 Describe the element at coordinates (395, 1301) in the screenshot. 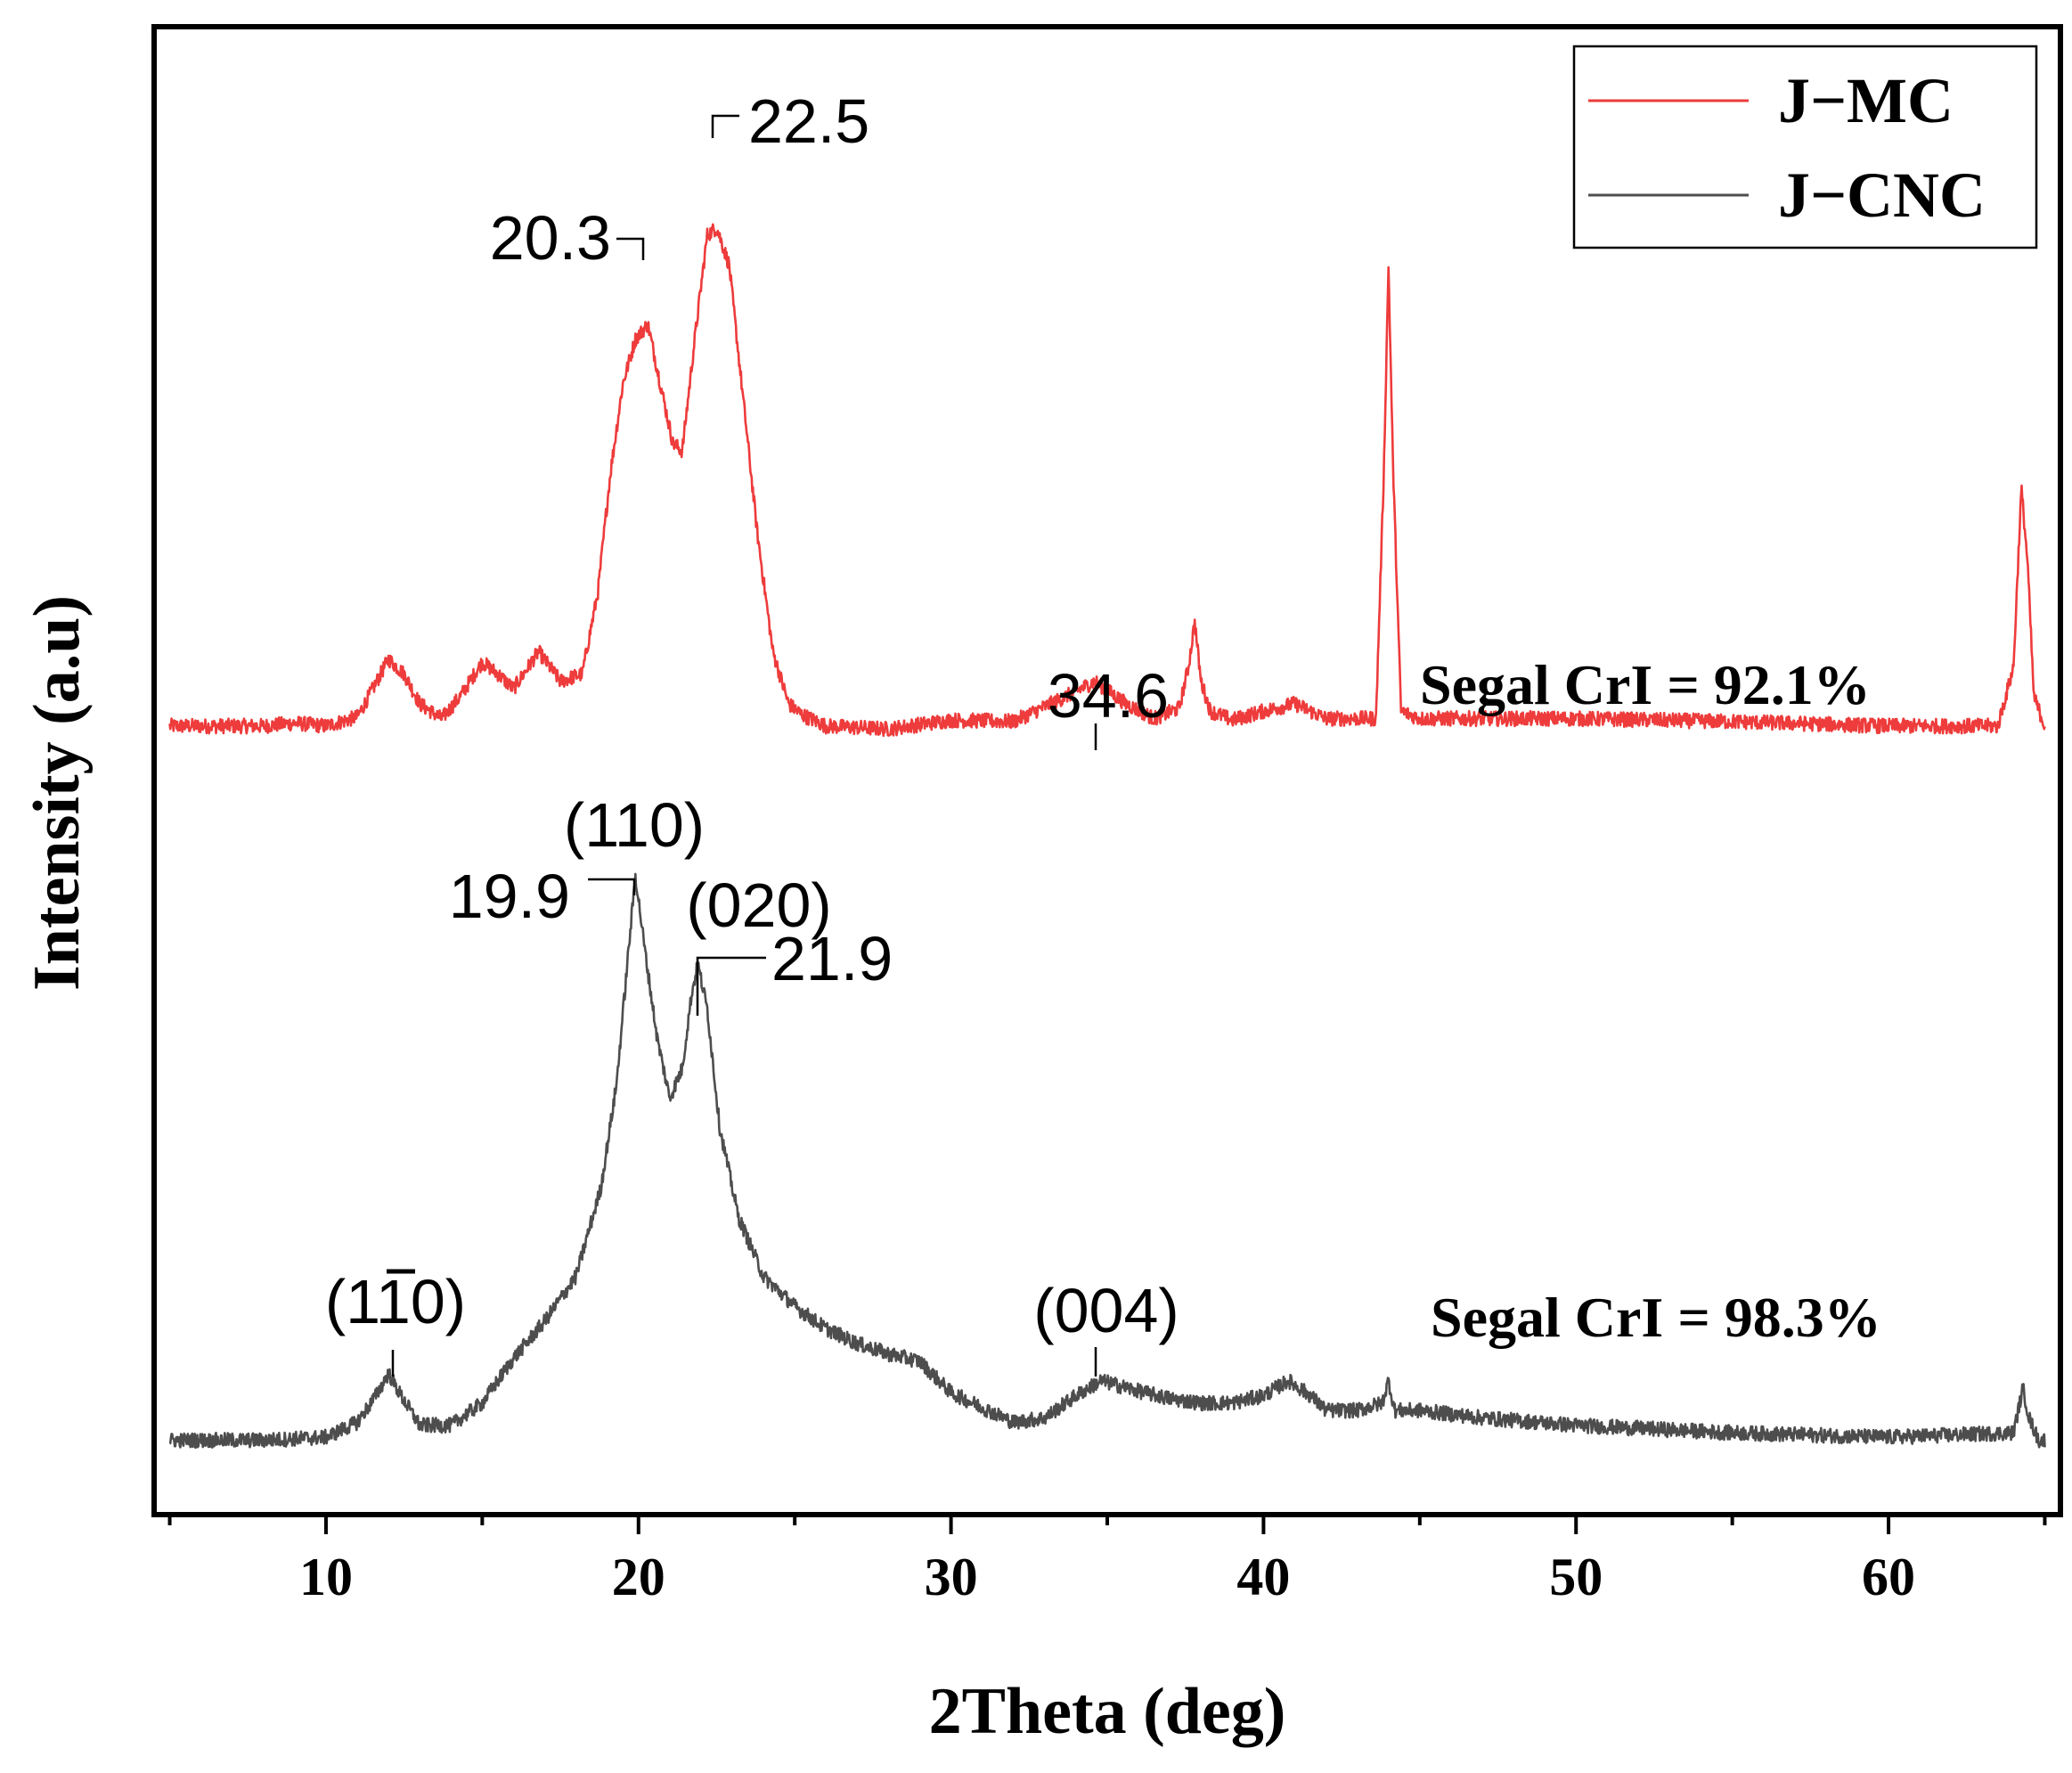

I see `miller-label-1-bar-10-text: (110)` at that location.